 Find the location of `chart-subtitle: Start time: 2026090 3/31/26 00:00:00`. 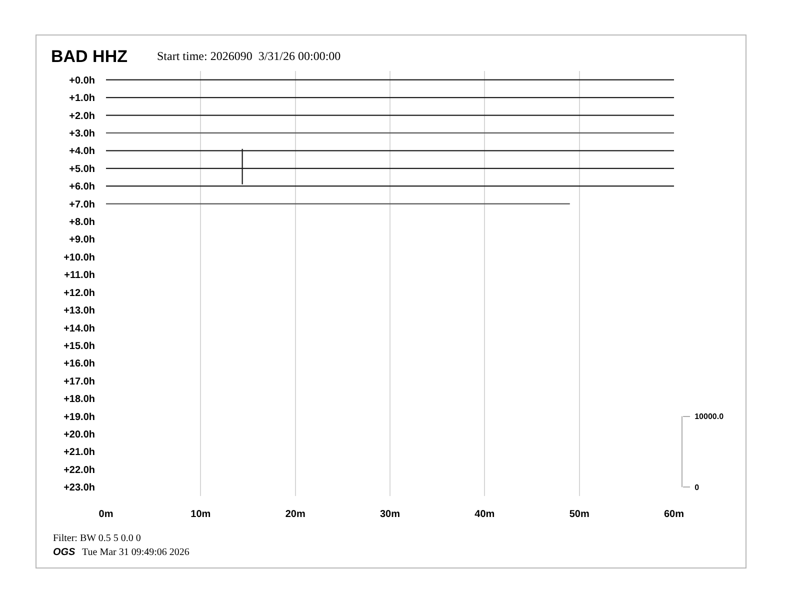

chart-subtitle: Start time: 2026090 3/31/26 00:00:00 is located at coordinates (249, 56).